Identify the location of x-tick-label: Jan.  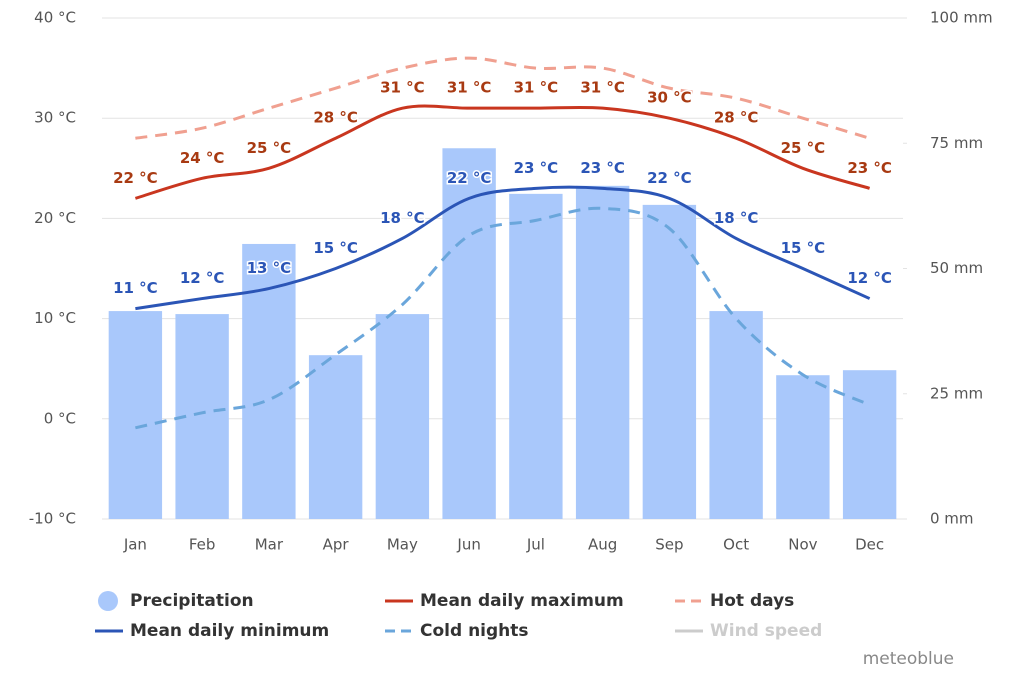
(135, 545).